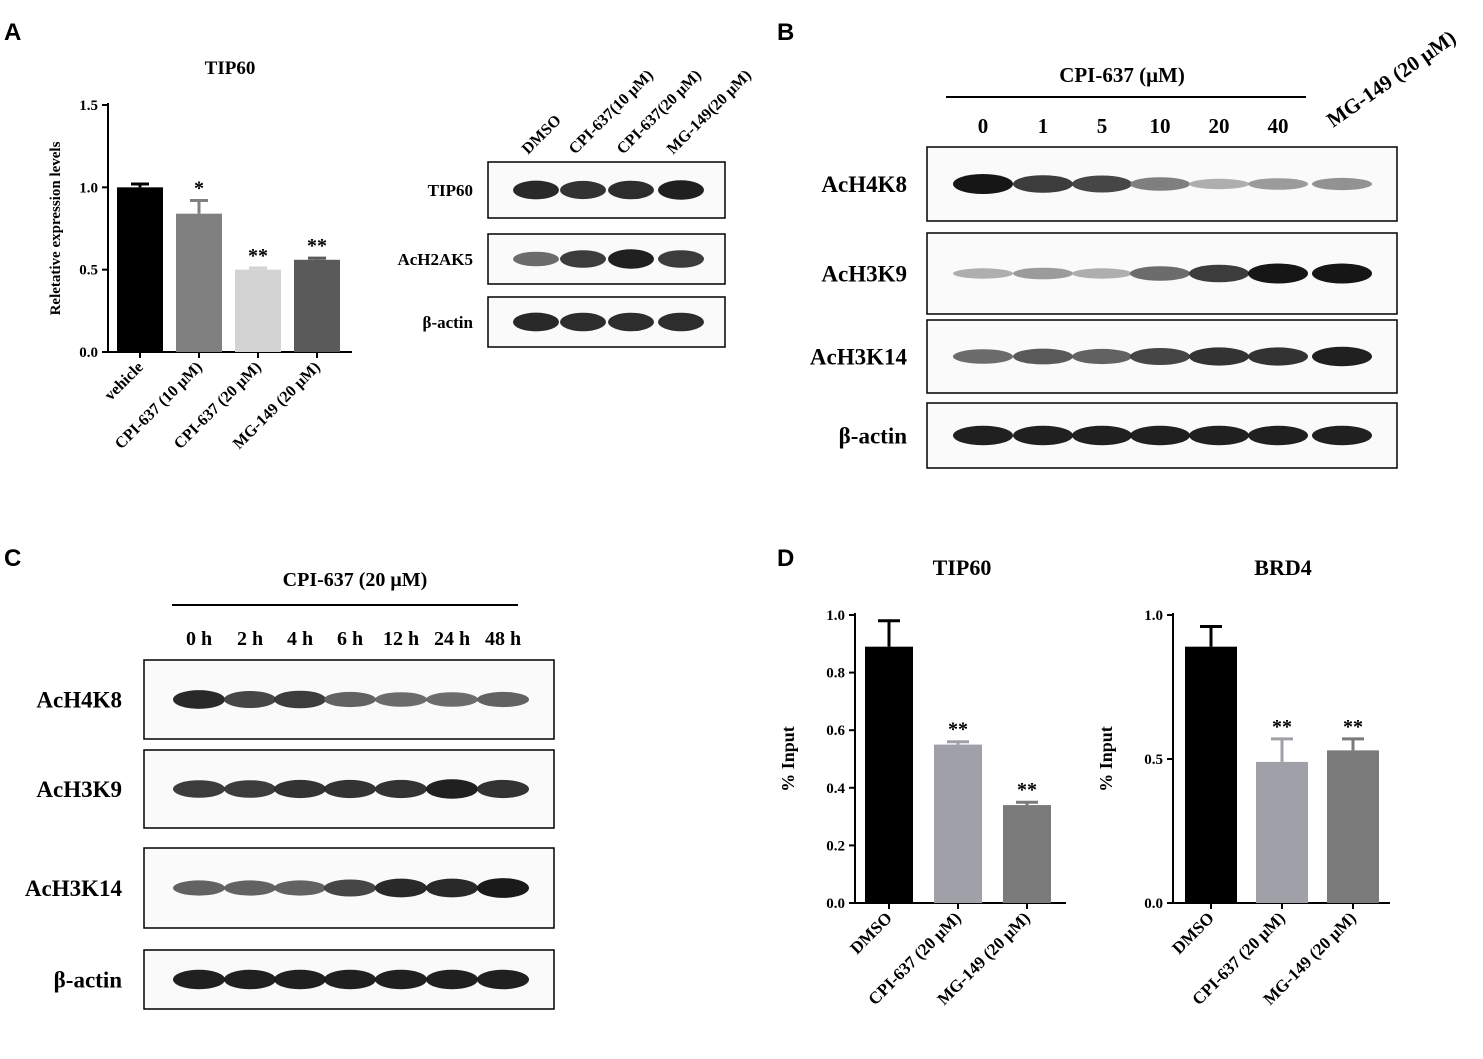 The height and width of the screenshot is (1059, 1483). Describe the element at coordinates (12, 558) in the screenshot. I see `panel-label-c: C` at that location.